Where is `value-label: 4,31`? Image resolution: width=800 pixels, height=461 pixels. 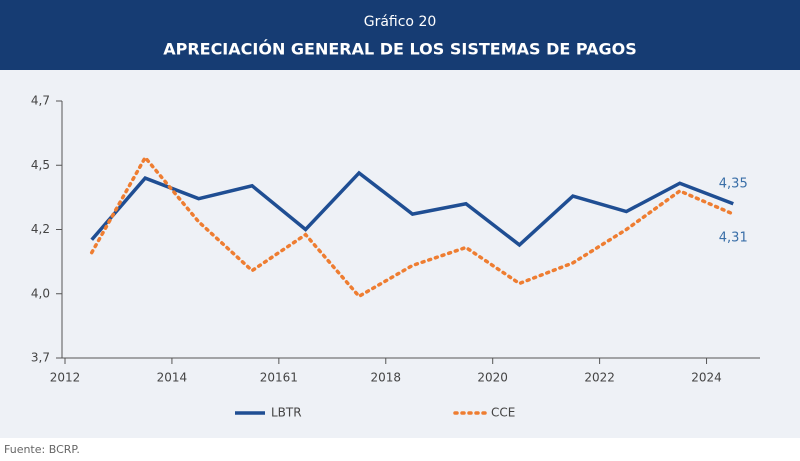 value-label: 4,31 is located at coordinates (733, 238).